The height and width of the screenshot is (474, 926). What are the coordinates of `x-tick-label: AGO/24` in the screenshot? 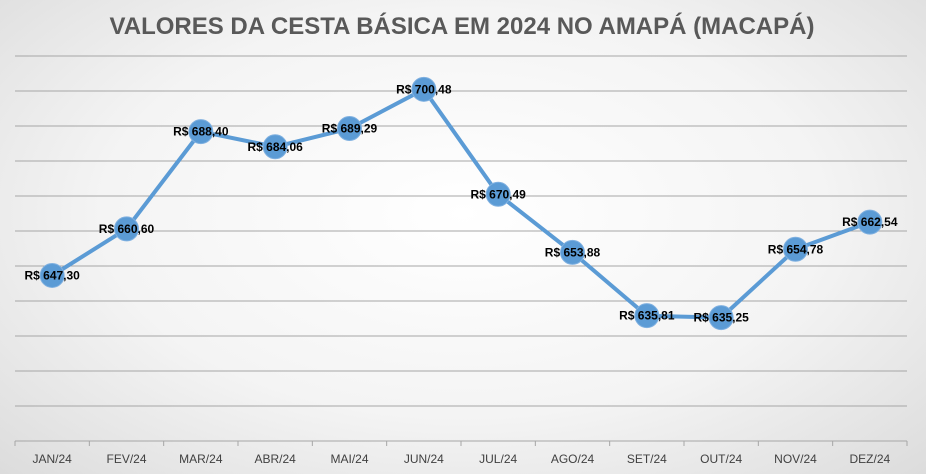 It's located at (573, 459).